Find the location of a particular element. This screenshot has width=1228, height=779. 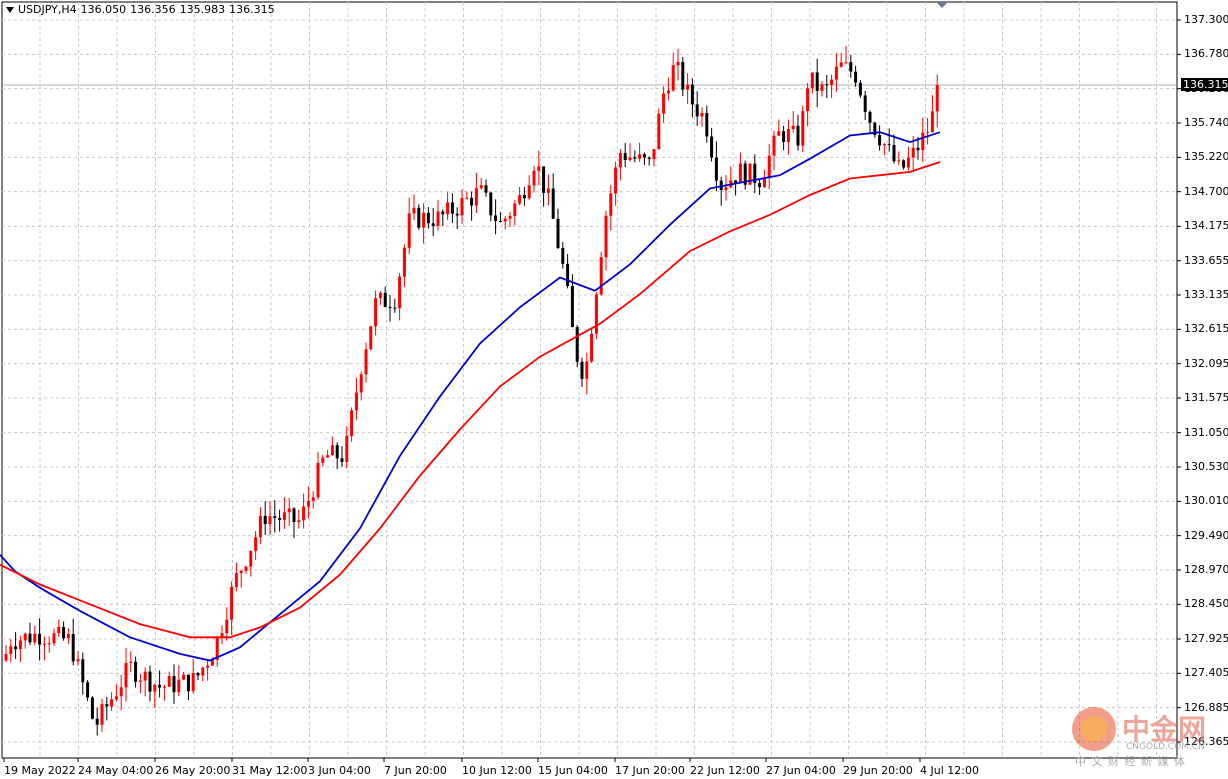

cngold-watermark is located at coordinates (1094, 731).